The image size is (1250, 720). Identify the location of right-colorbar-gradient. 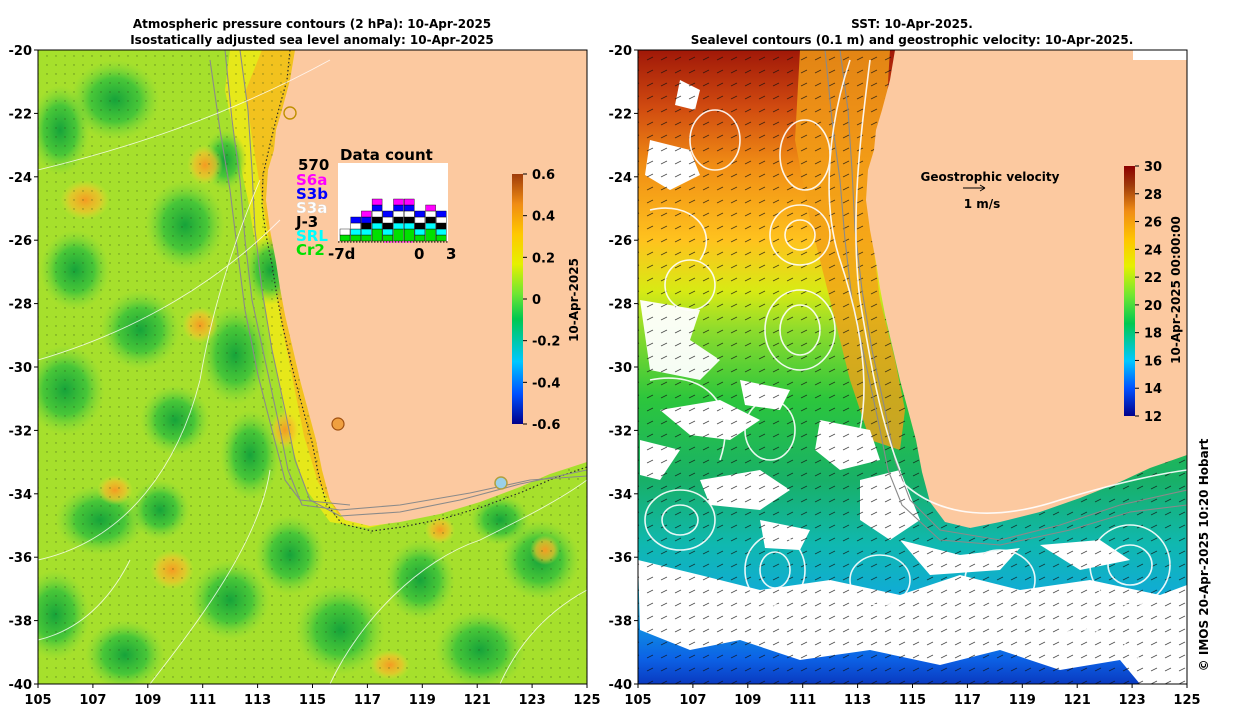
(1129, 291).